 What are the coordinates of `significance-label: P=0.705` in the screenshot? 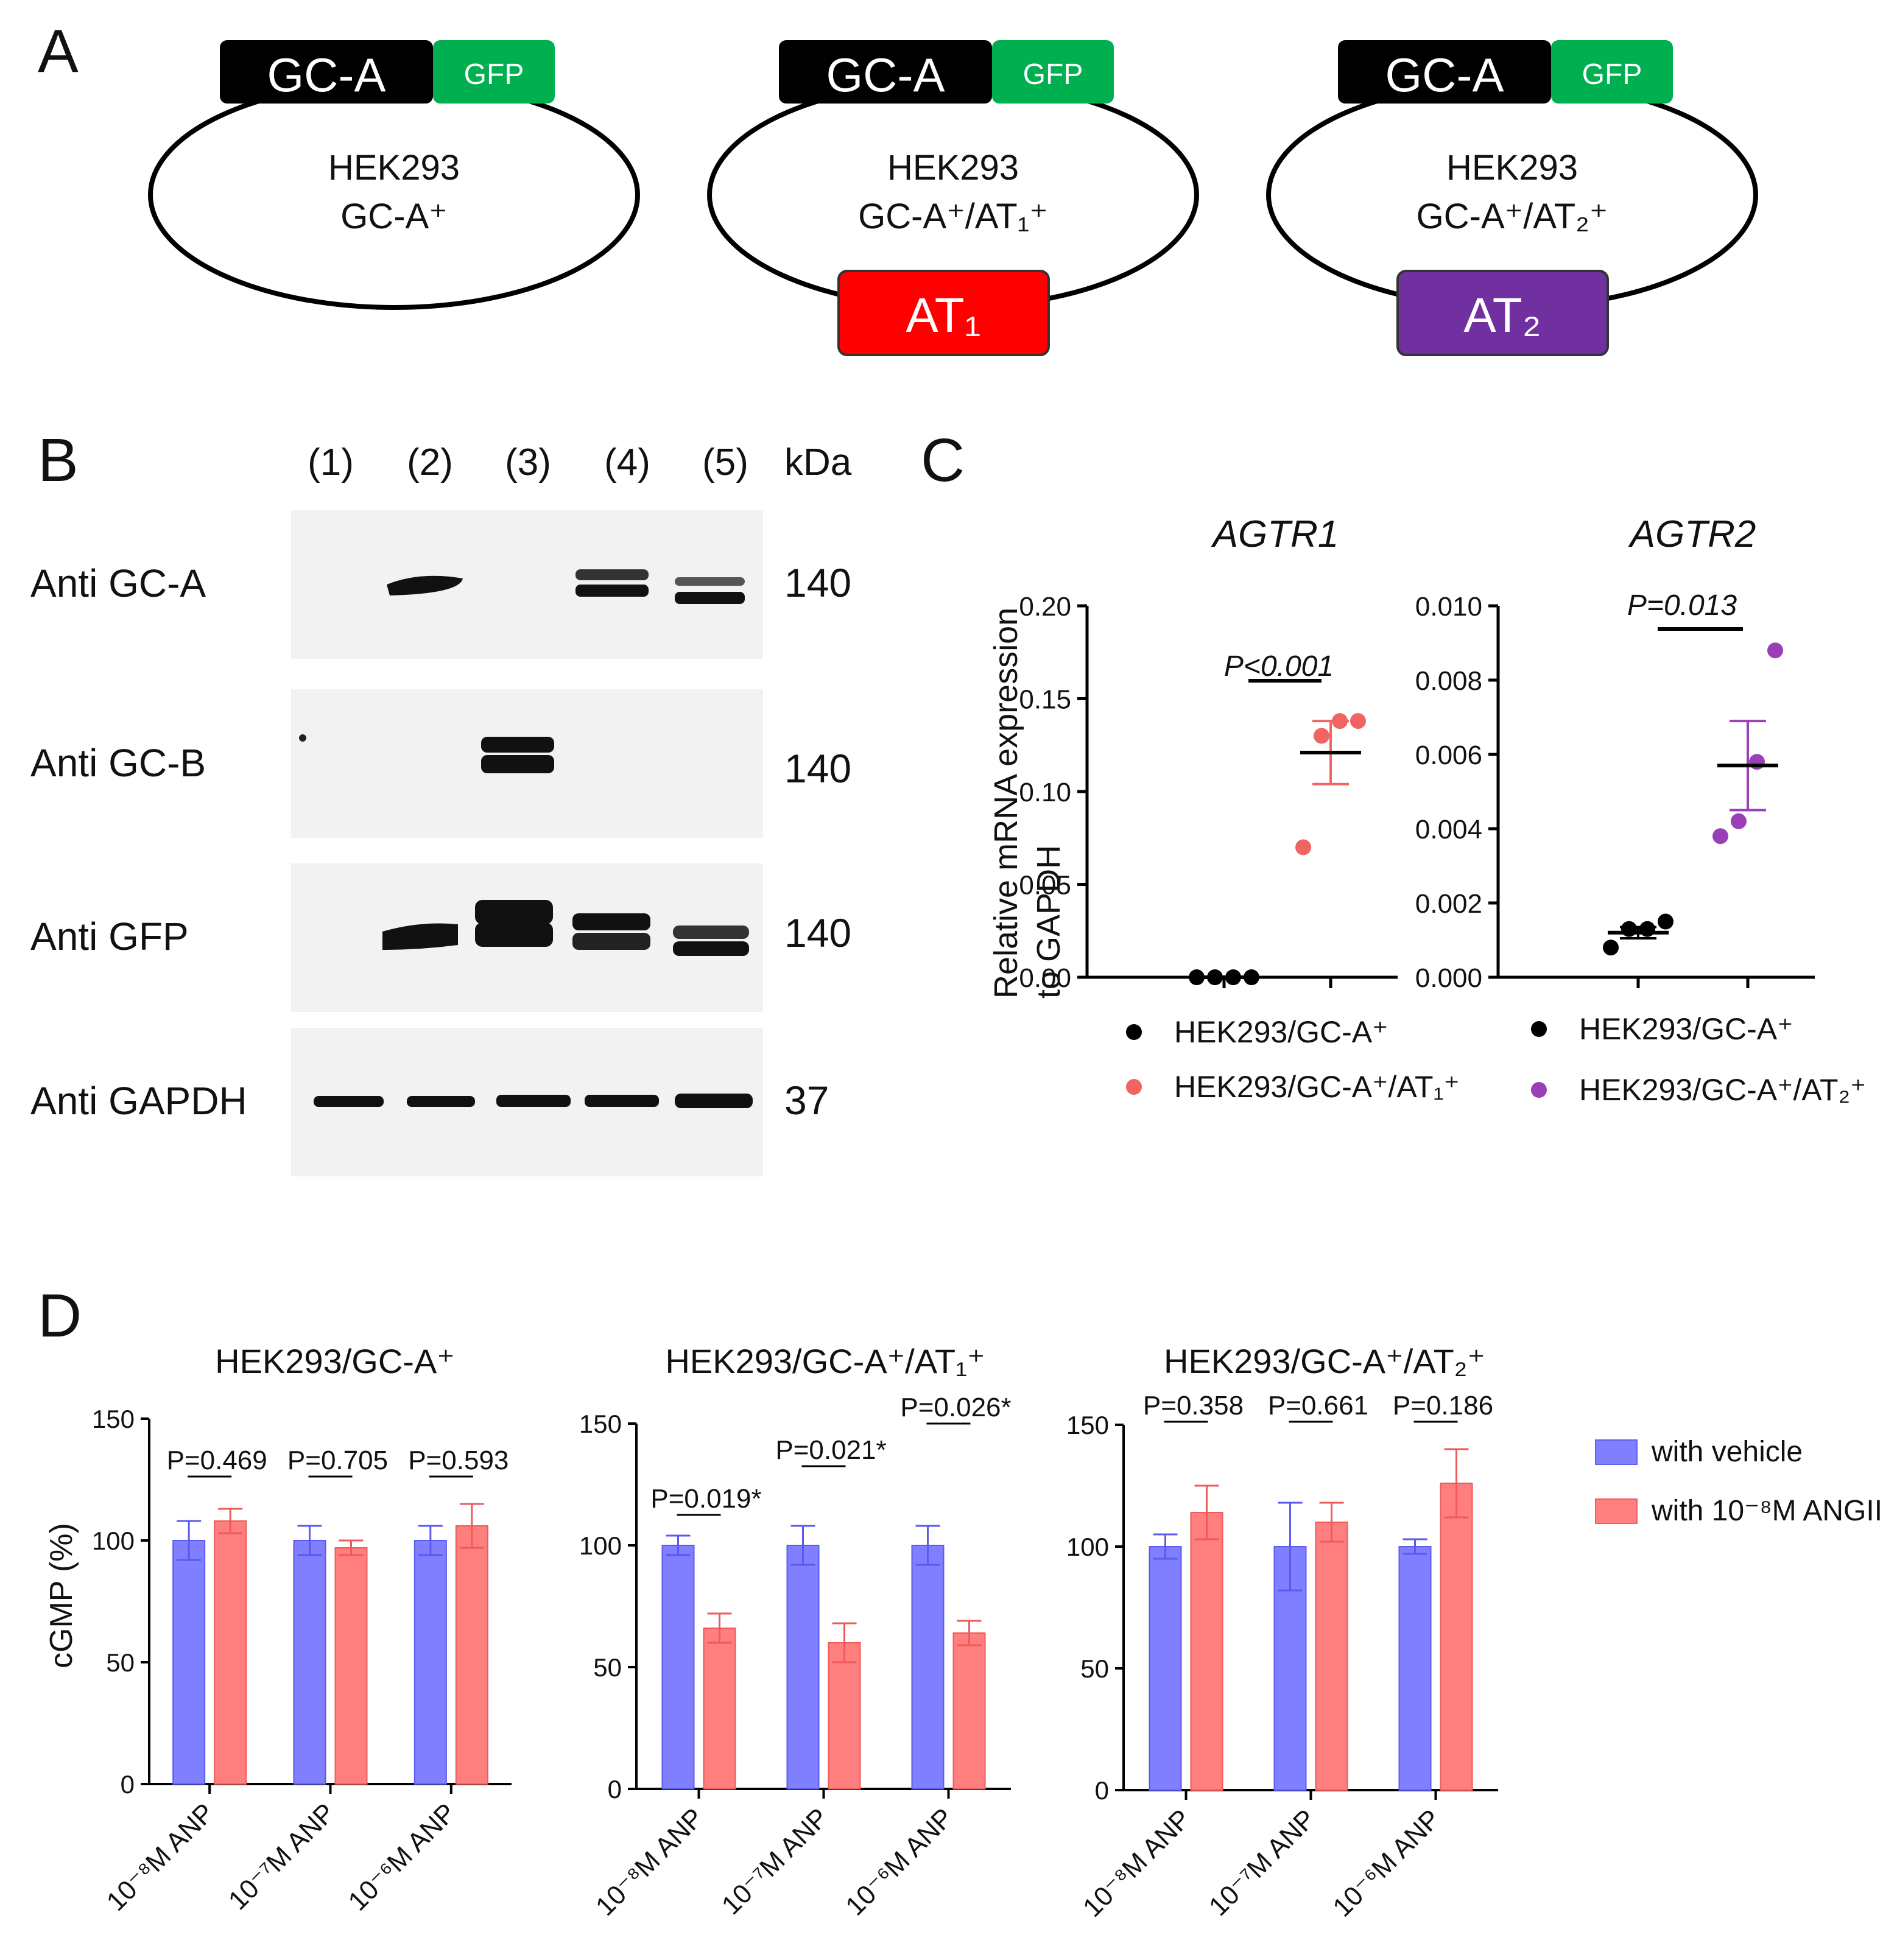 It's located at (337, 1460).